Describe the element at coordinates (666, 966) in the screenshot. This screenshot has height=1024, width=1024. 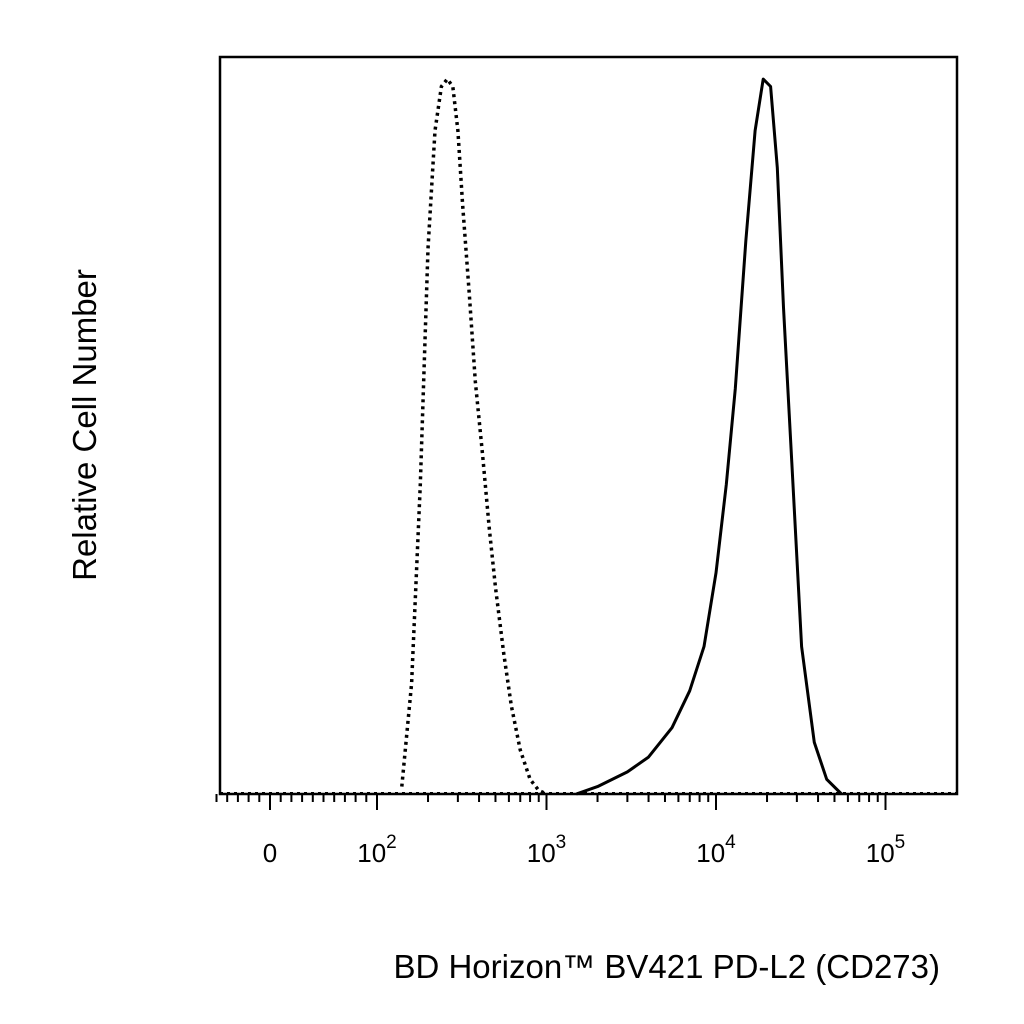
I see `x-axis-title: BD Horizon™ BV421 PD-L2 (CD273)` at that location.